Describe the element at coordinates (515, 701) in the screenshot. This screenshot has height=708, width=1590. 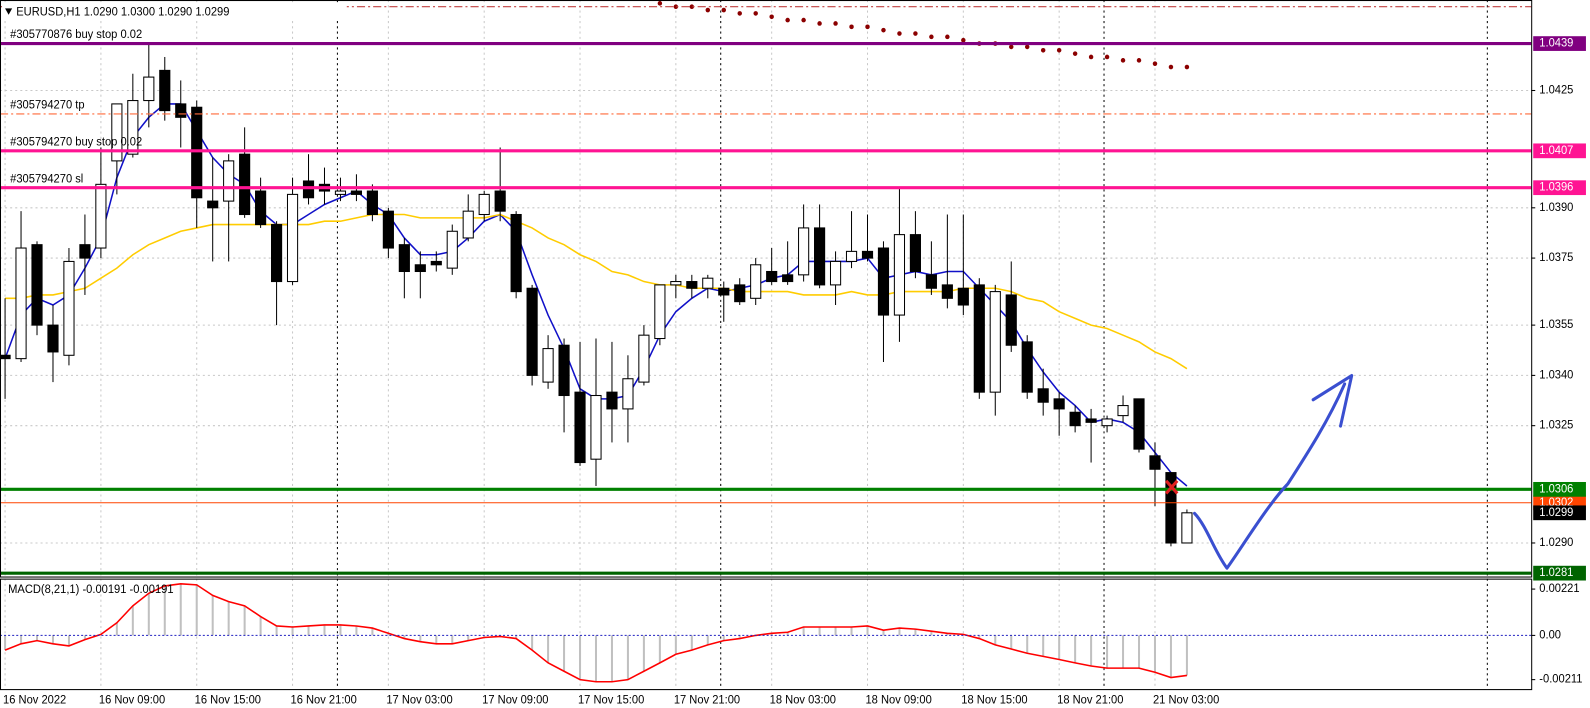
I see `x-tick-label: 17 Nov 09:00` at that location.